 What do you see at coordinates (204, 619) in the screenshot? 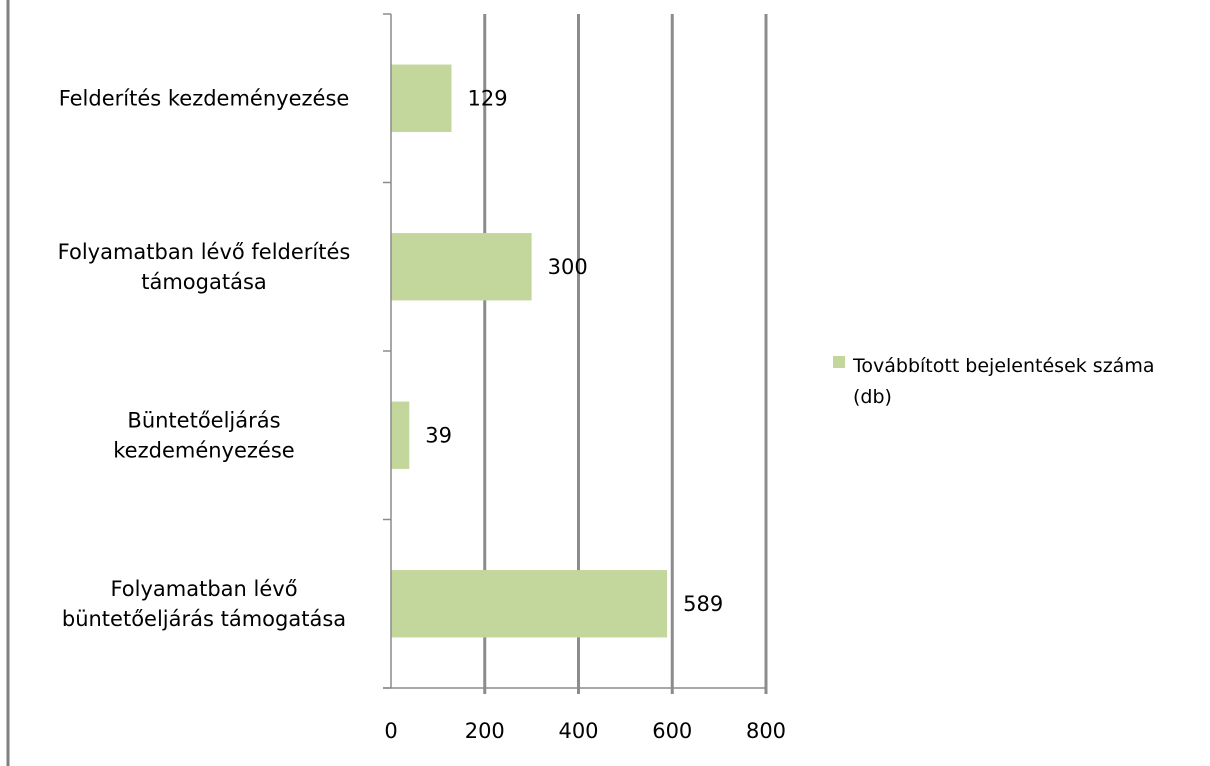
I see `category-label: büntetőeljárás támogatása` at bounding box center [204, 619].